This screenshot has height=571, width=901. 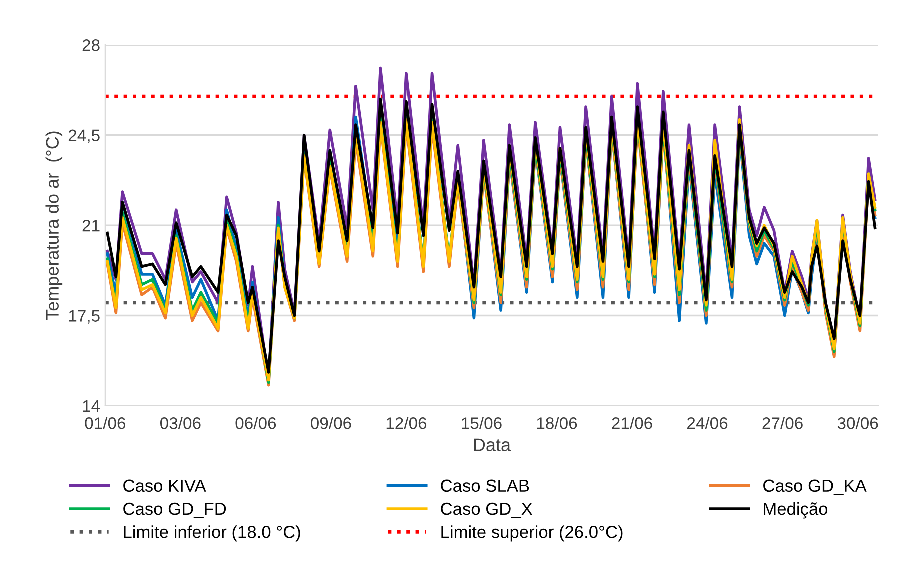 What do you see at coordinates (493, 445) in the screenshot?
I see `x-axis-title: Data` at bounding box center [493, 445].